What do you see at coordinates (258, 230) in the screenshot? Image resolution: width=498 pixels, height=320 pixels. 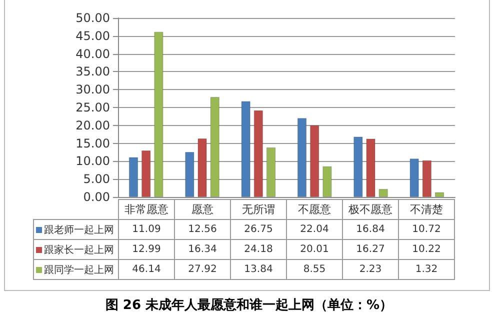 I see `data-label: 26.75` at bounding box center [258, 230].